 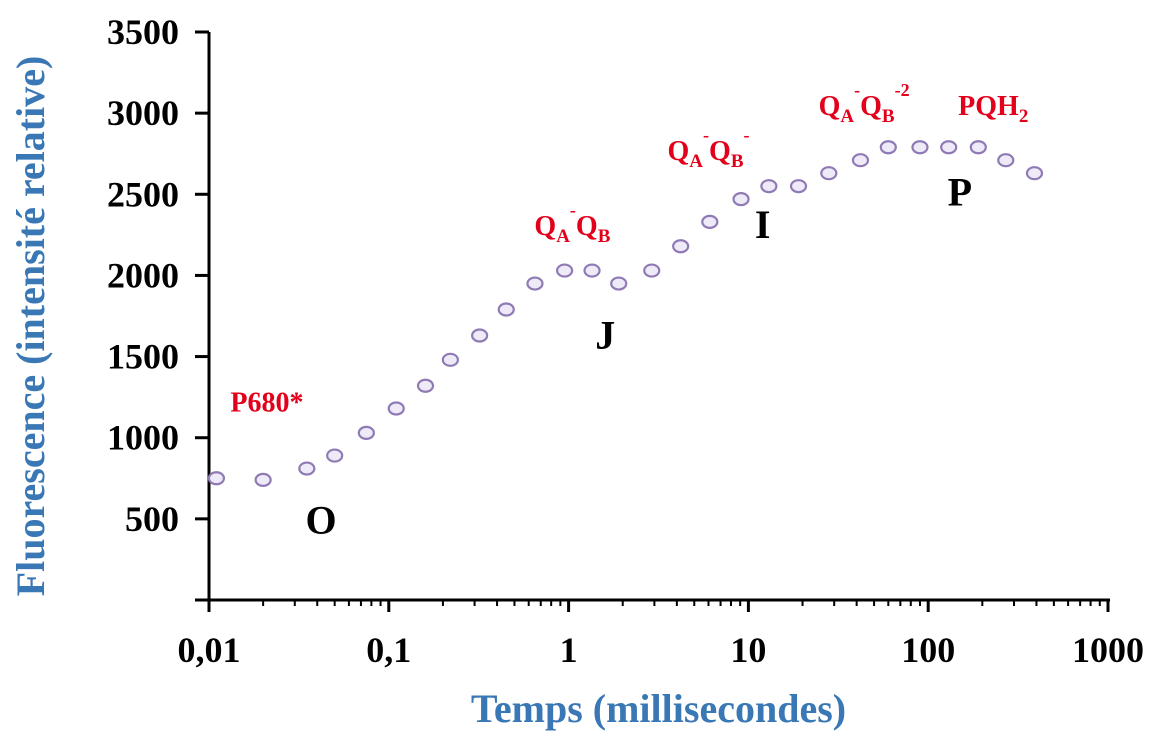 What do you see at coordinates (988, 106) in the screenshot?
I see `annotation-part: PQH` at bounding box center [988, 106].